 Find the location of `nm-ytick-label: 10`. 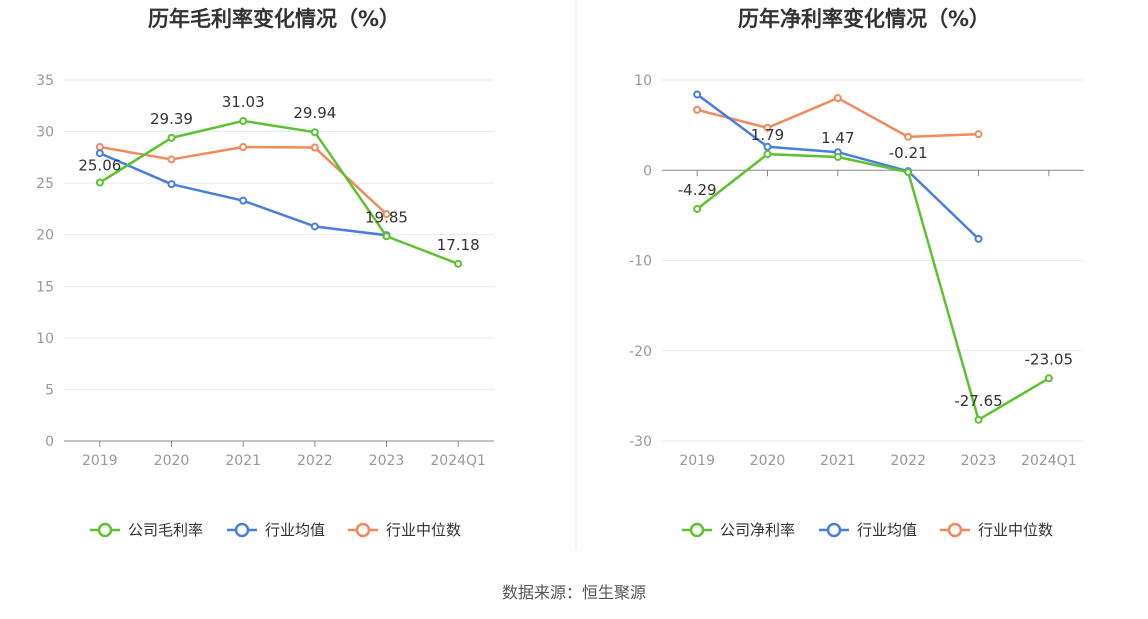

nm-ytick-label: 10 is located at coordinates (643, 81).